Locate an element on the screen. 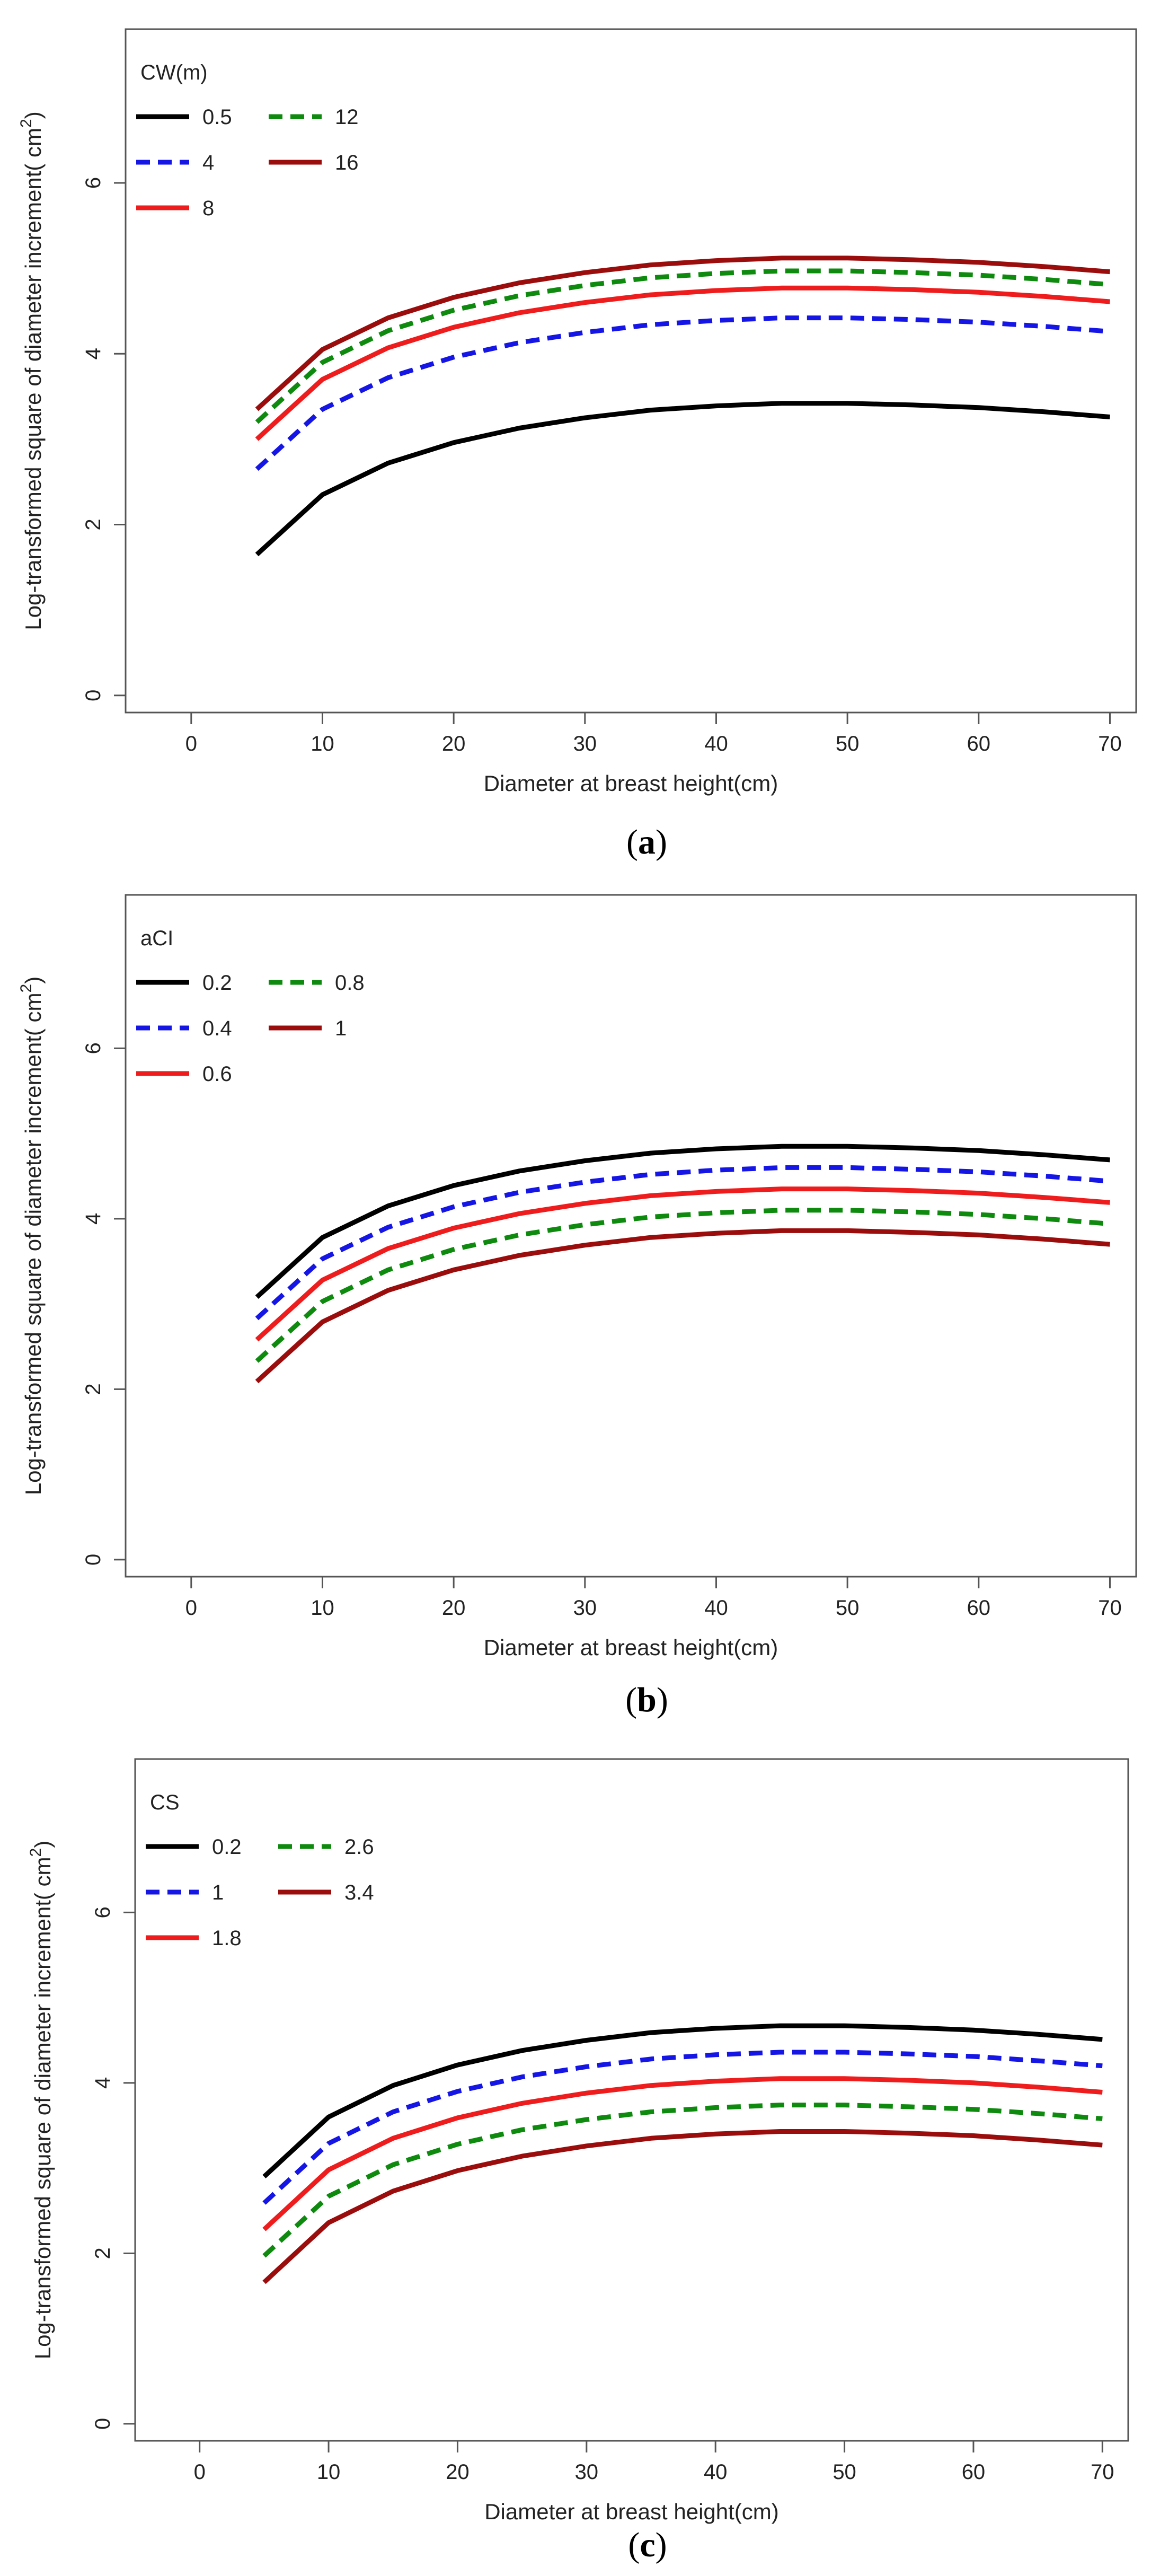 The width and height of the screenshot is (1160, 2576). panel-caption: (a) is located at coordinates (647, 842).